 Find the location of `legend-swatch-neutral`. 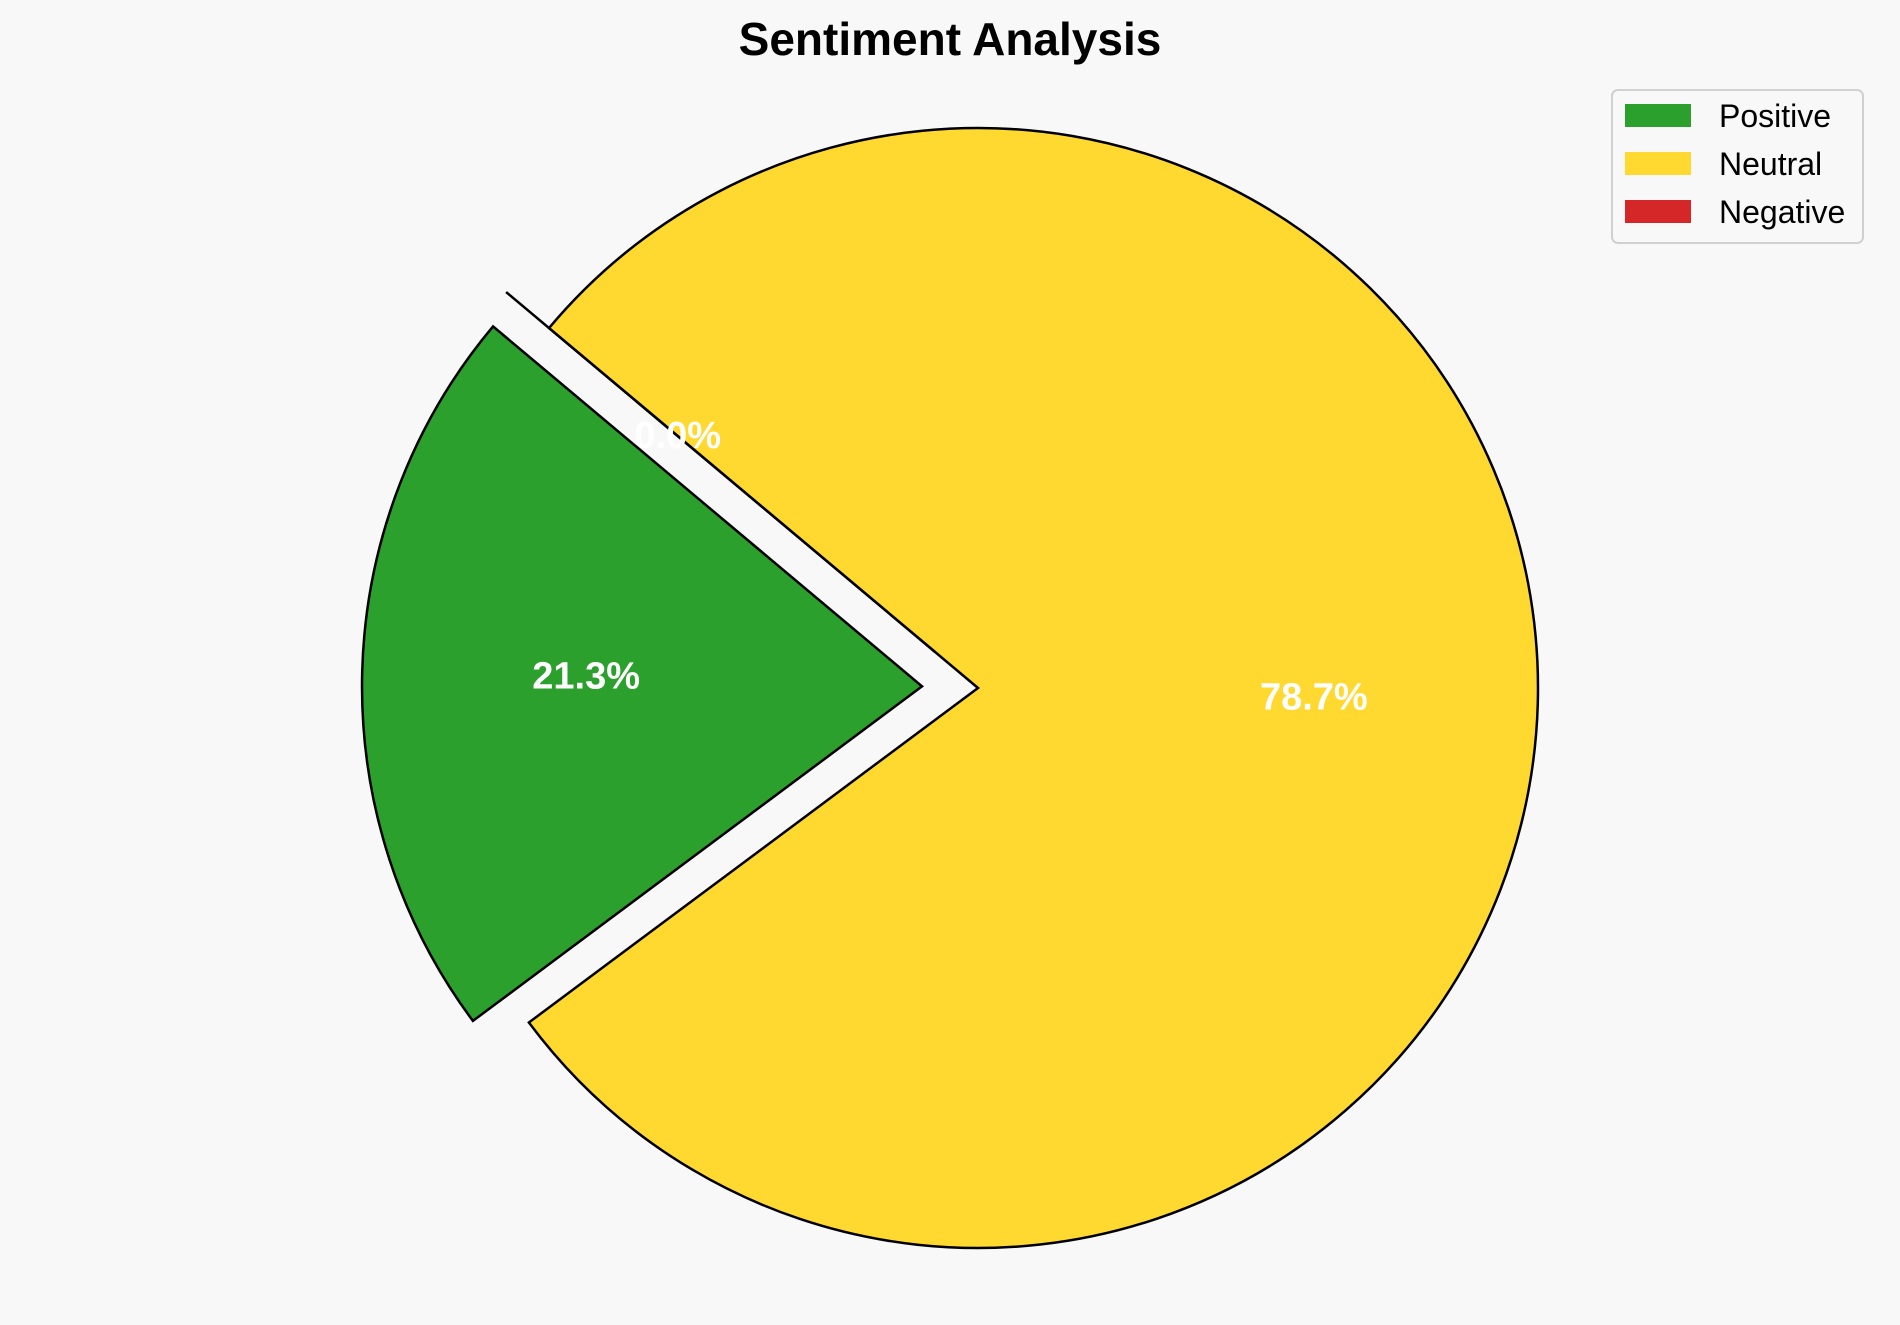

legend-swatch-neutral is located at coordinates (1658, 163).